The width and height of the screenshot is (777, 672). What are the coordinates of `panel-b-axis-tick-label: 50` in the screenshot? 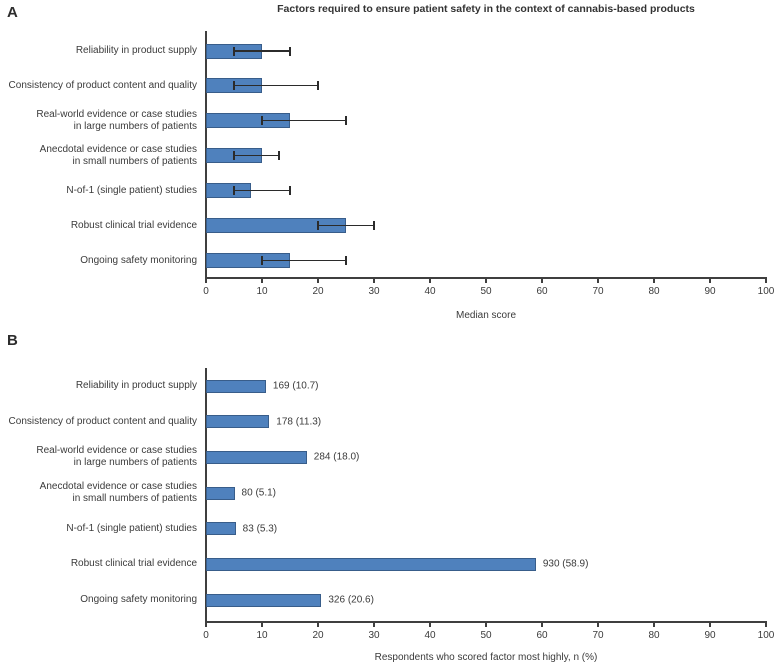 It's located at (486, 635).